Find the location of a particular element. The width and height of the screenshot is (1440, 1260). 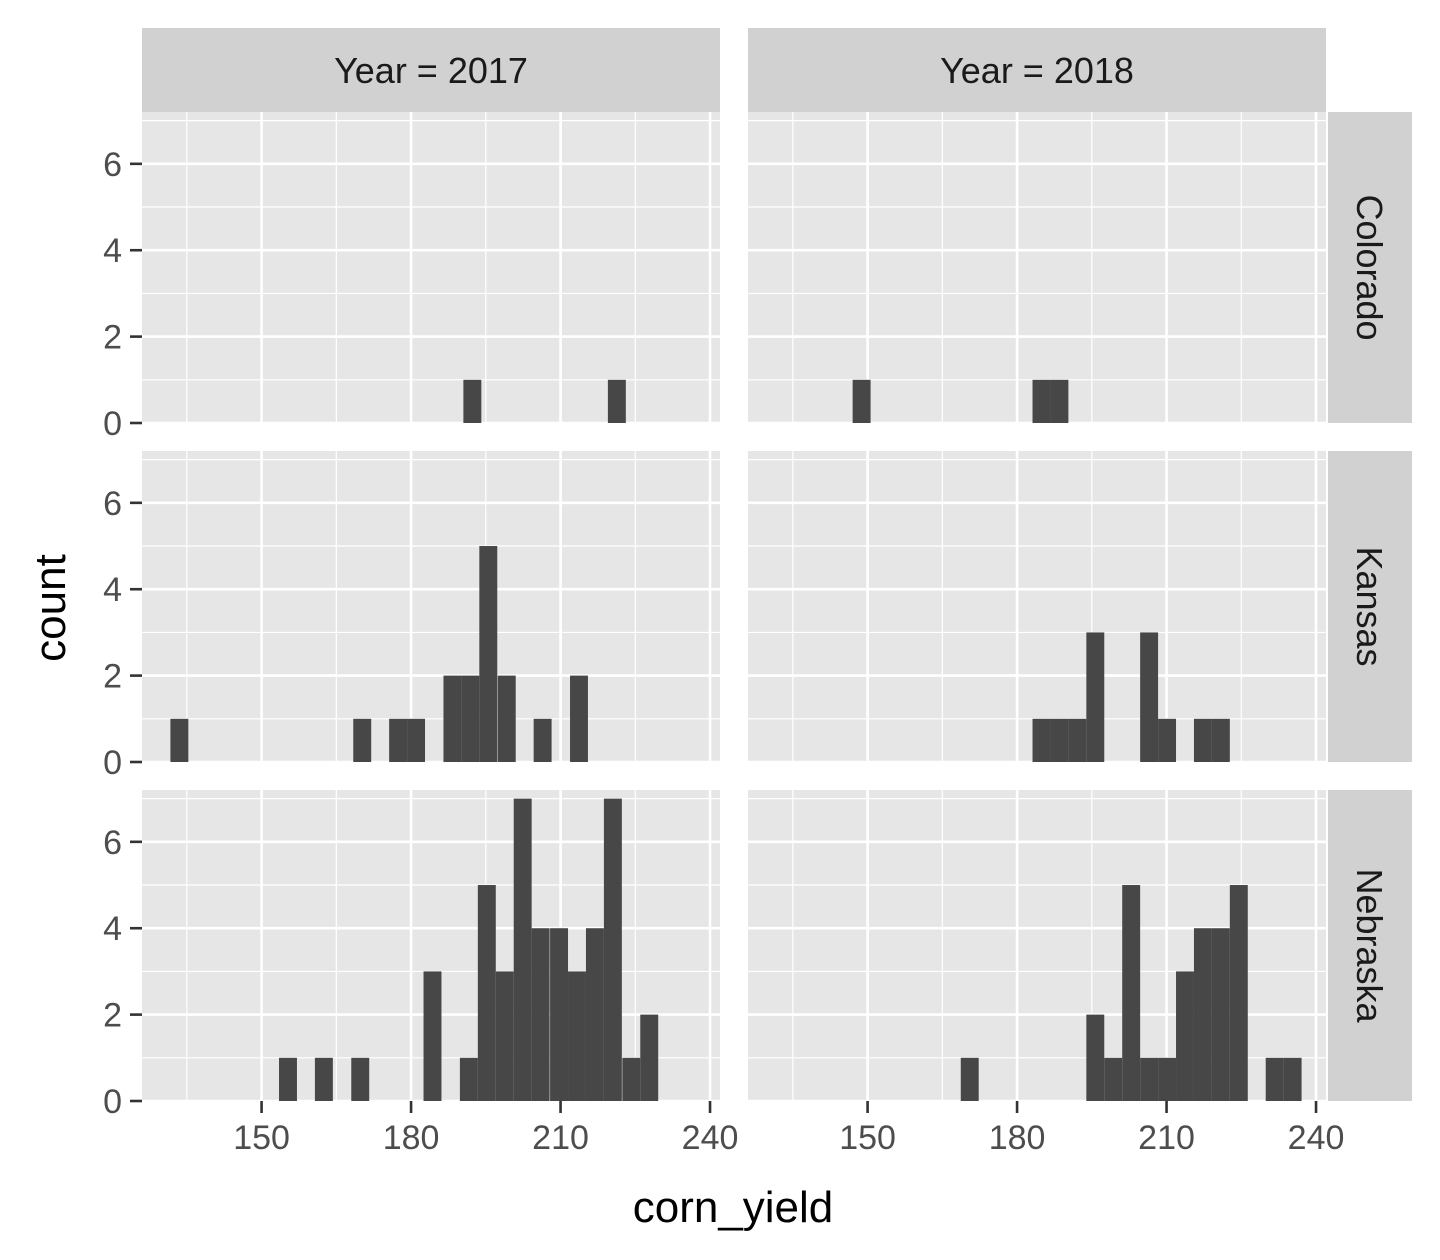

row-strip-nebraska is located at coordinates (1370, 945).